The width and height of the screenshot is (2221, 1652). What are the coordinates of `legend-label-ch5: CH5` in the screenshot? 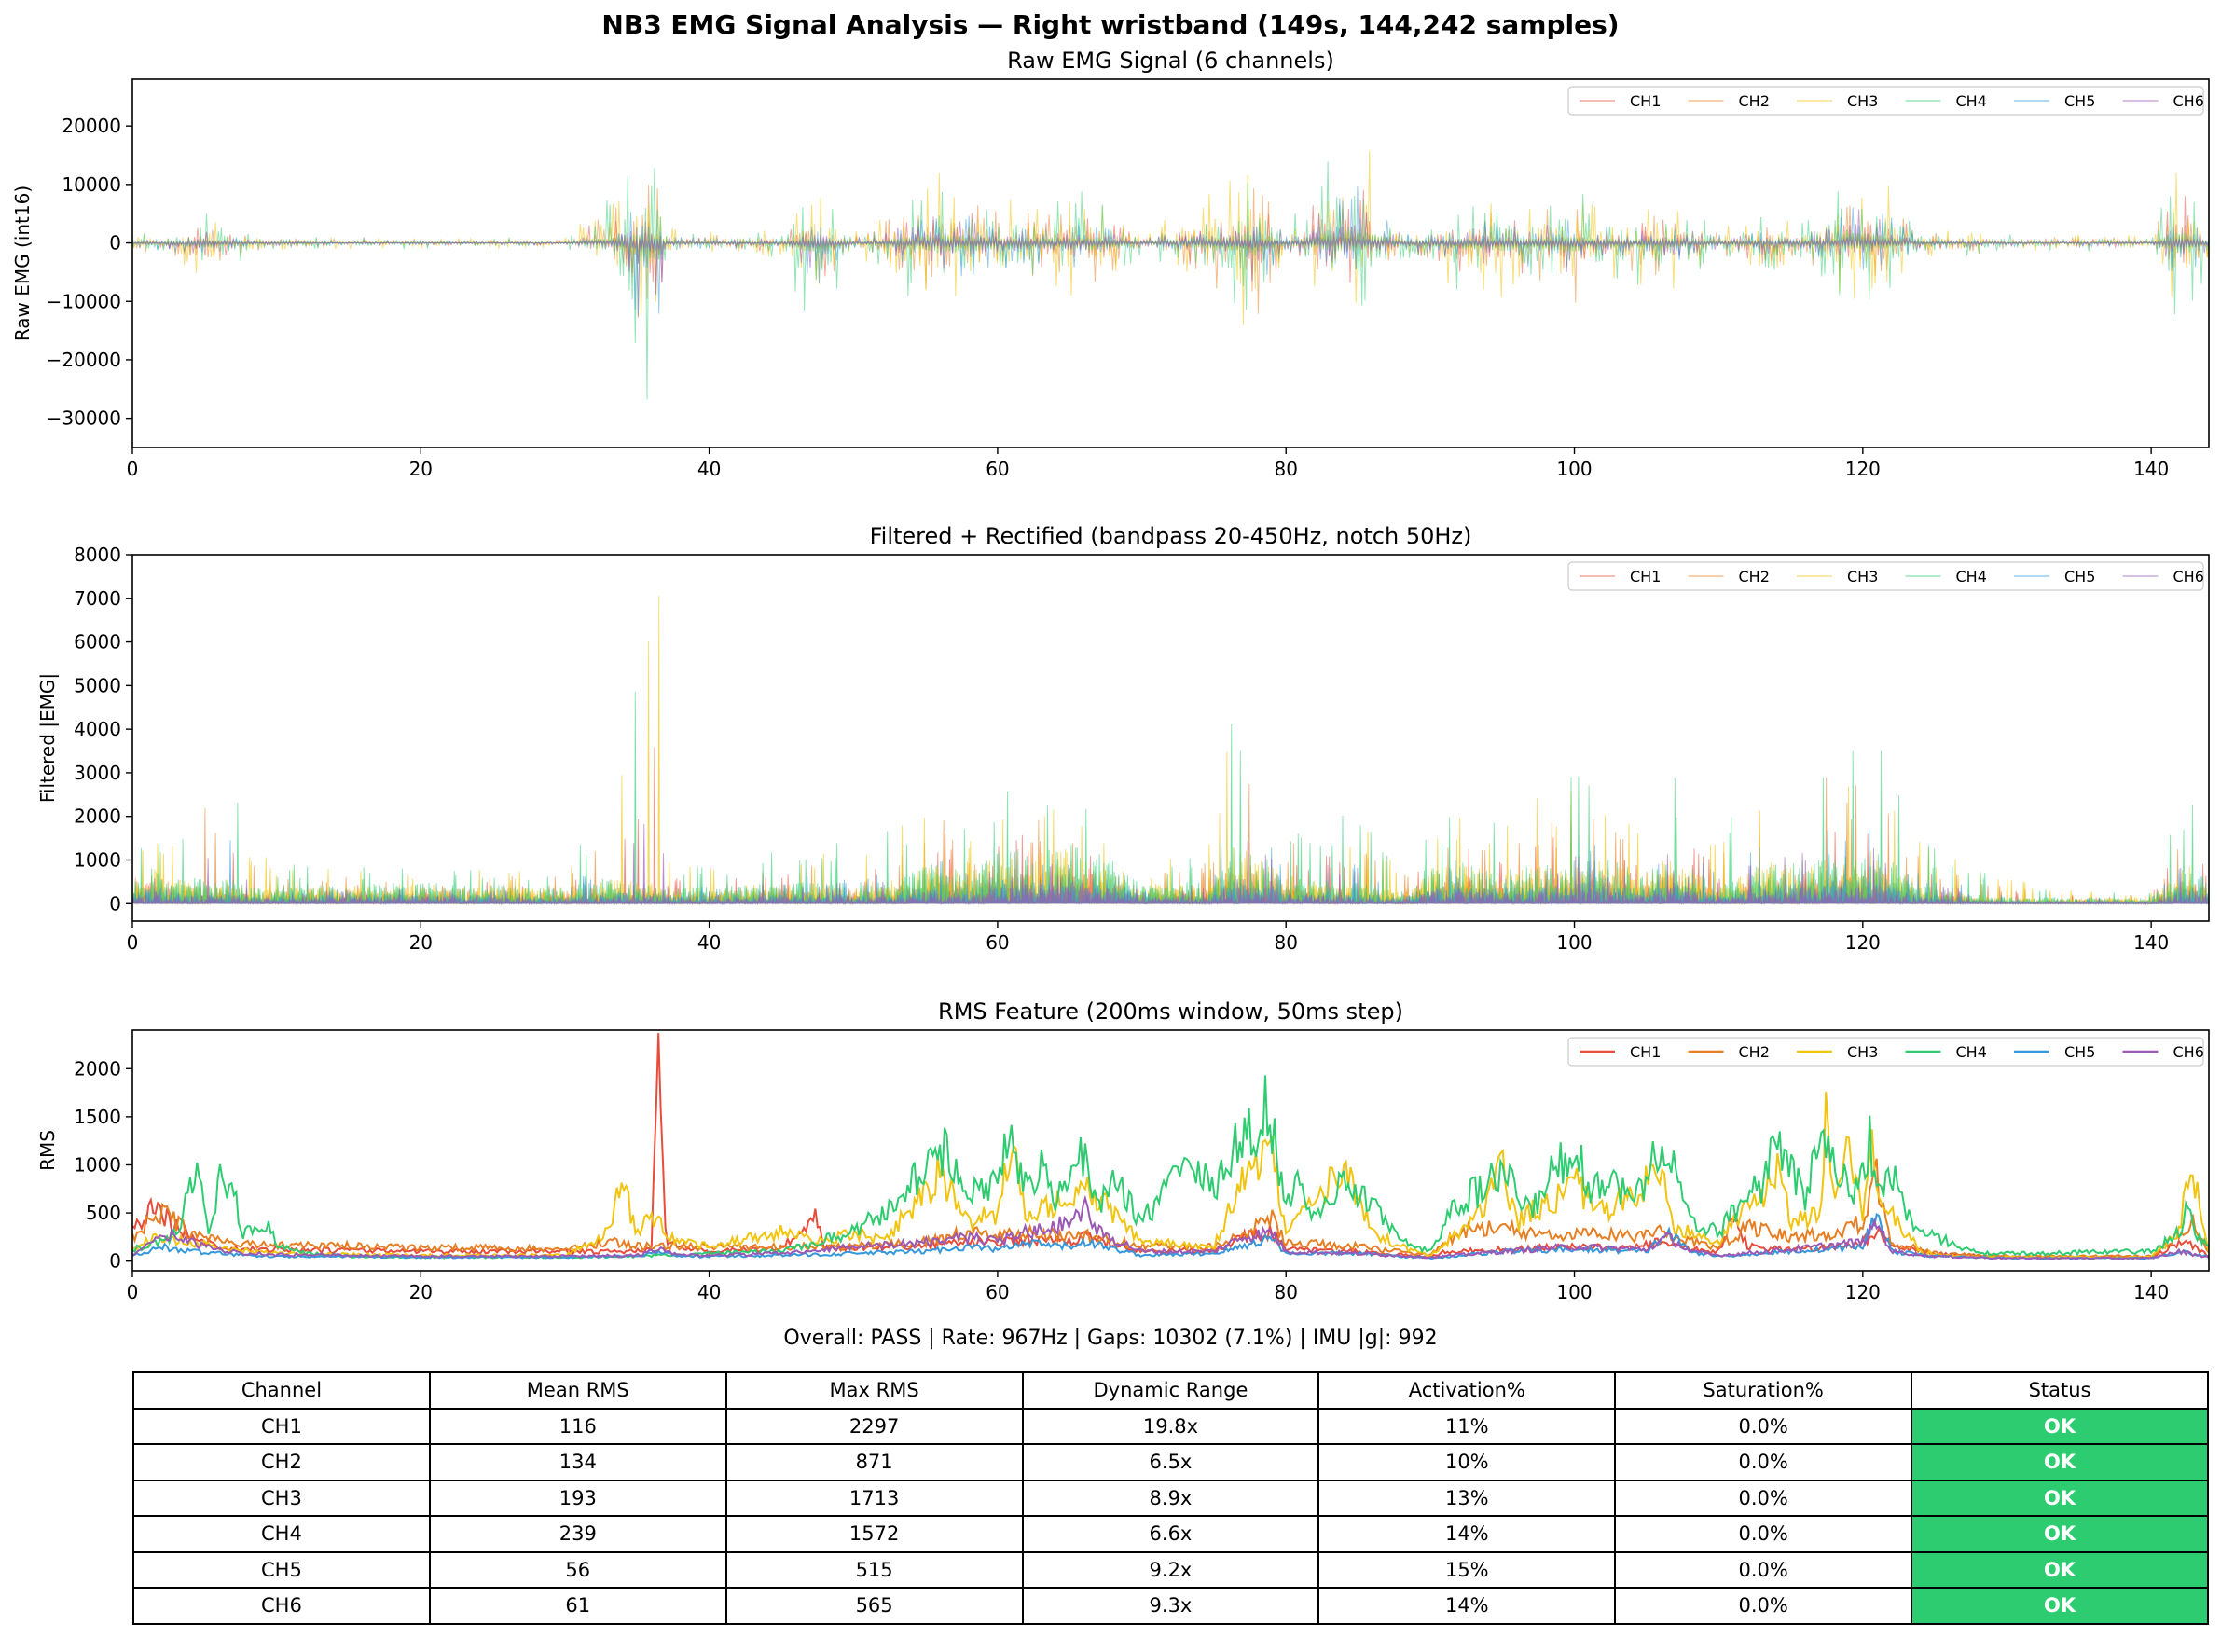 It's located at (2079, 1052).